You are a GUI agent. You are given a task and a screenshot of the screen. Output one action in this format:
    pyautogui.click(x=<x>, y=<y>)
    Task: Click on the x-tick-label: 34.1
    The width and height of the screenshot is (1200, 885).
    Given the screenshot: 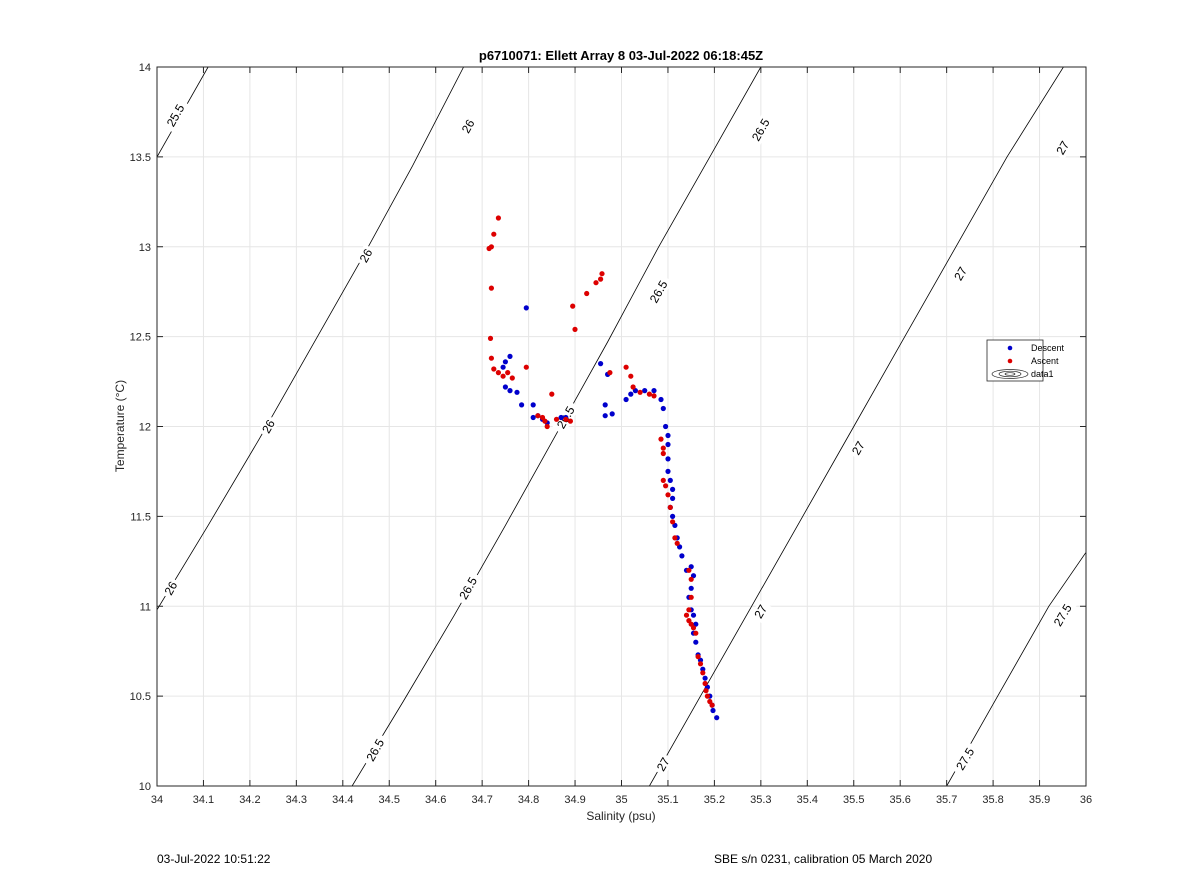 What is the action you would take?
    pyautogui.click(x=203, y=800)
    